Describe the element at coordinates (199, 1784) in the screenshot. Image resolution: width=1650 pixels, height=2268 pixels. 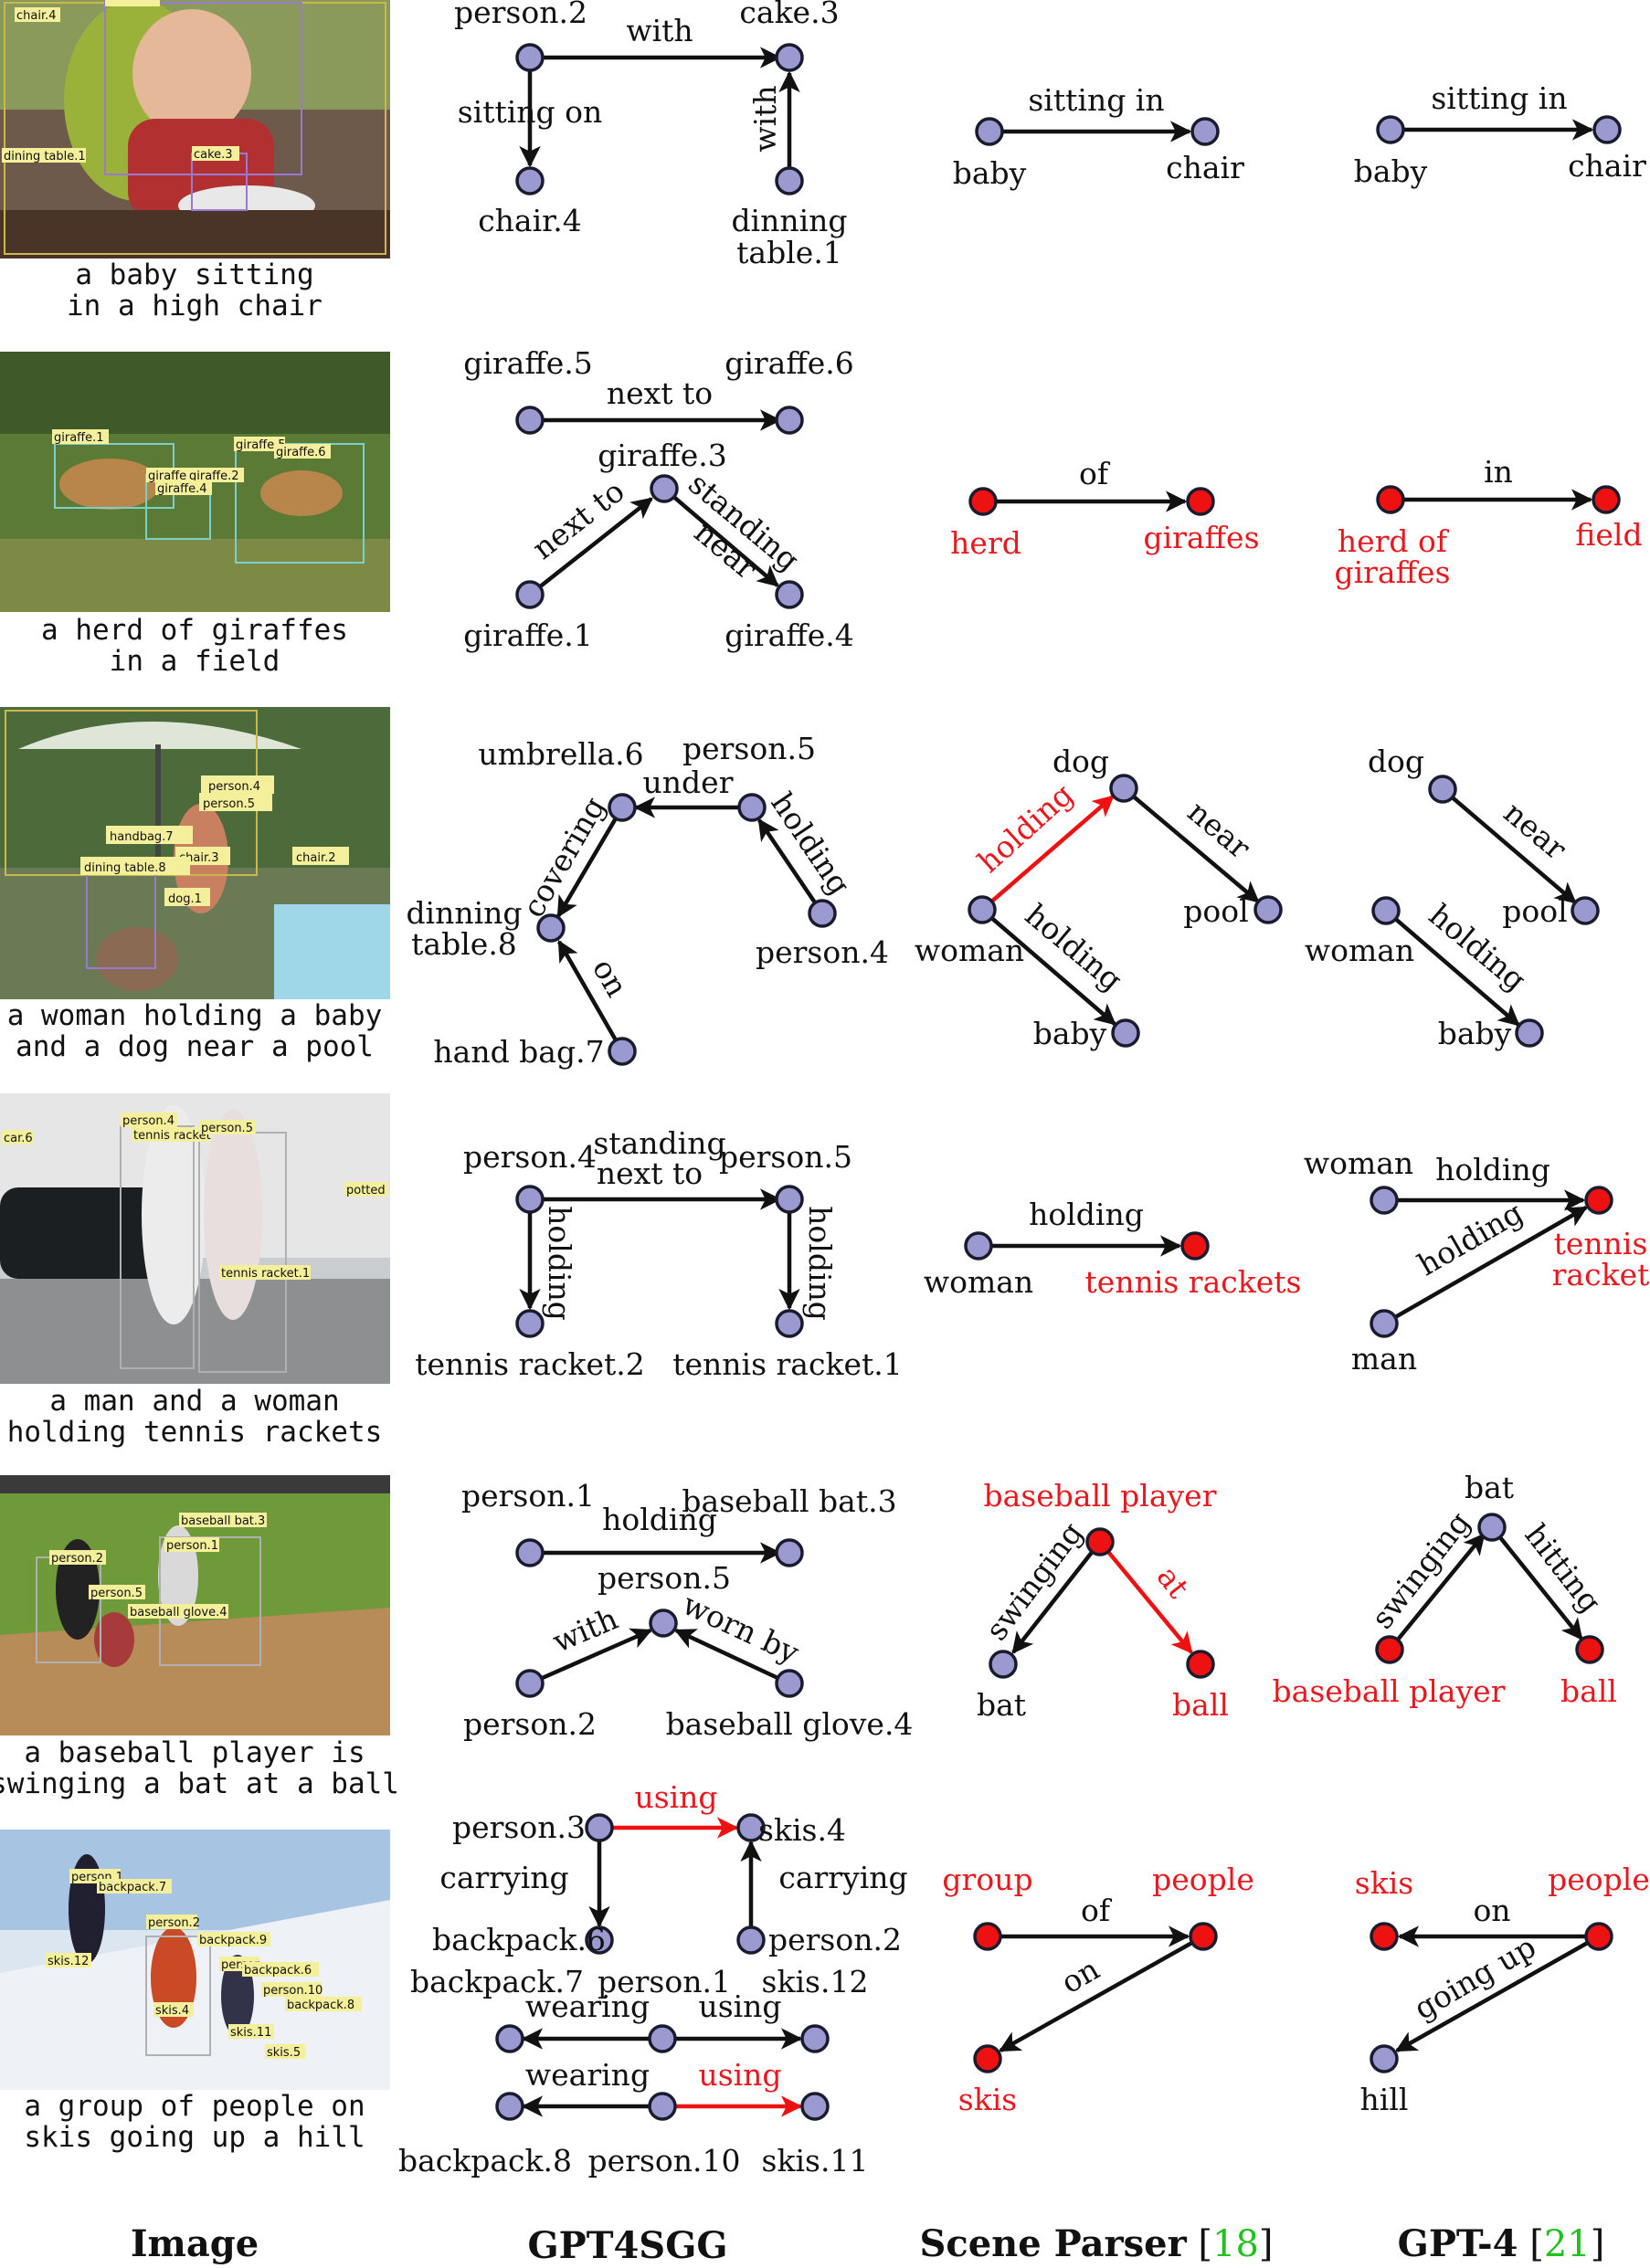
I see `image-caption-line: swinging a bat at a ball` at that location.